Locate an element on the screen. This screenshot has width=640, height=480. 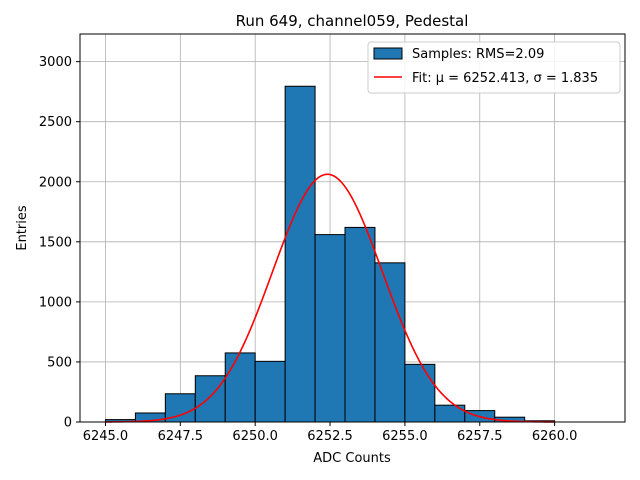
y-tick-label-5: 2500 is located at coordinates (55, 122).